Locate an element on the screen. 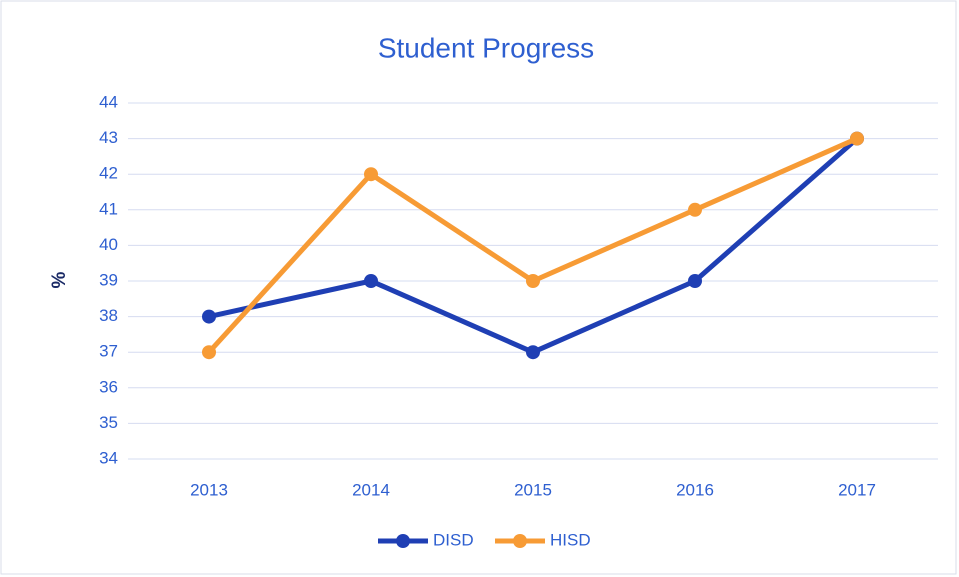  y-tick-label: 38 is located at coordinates (108, 315).